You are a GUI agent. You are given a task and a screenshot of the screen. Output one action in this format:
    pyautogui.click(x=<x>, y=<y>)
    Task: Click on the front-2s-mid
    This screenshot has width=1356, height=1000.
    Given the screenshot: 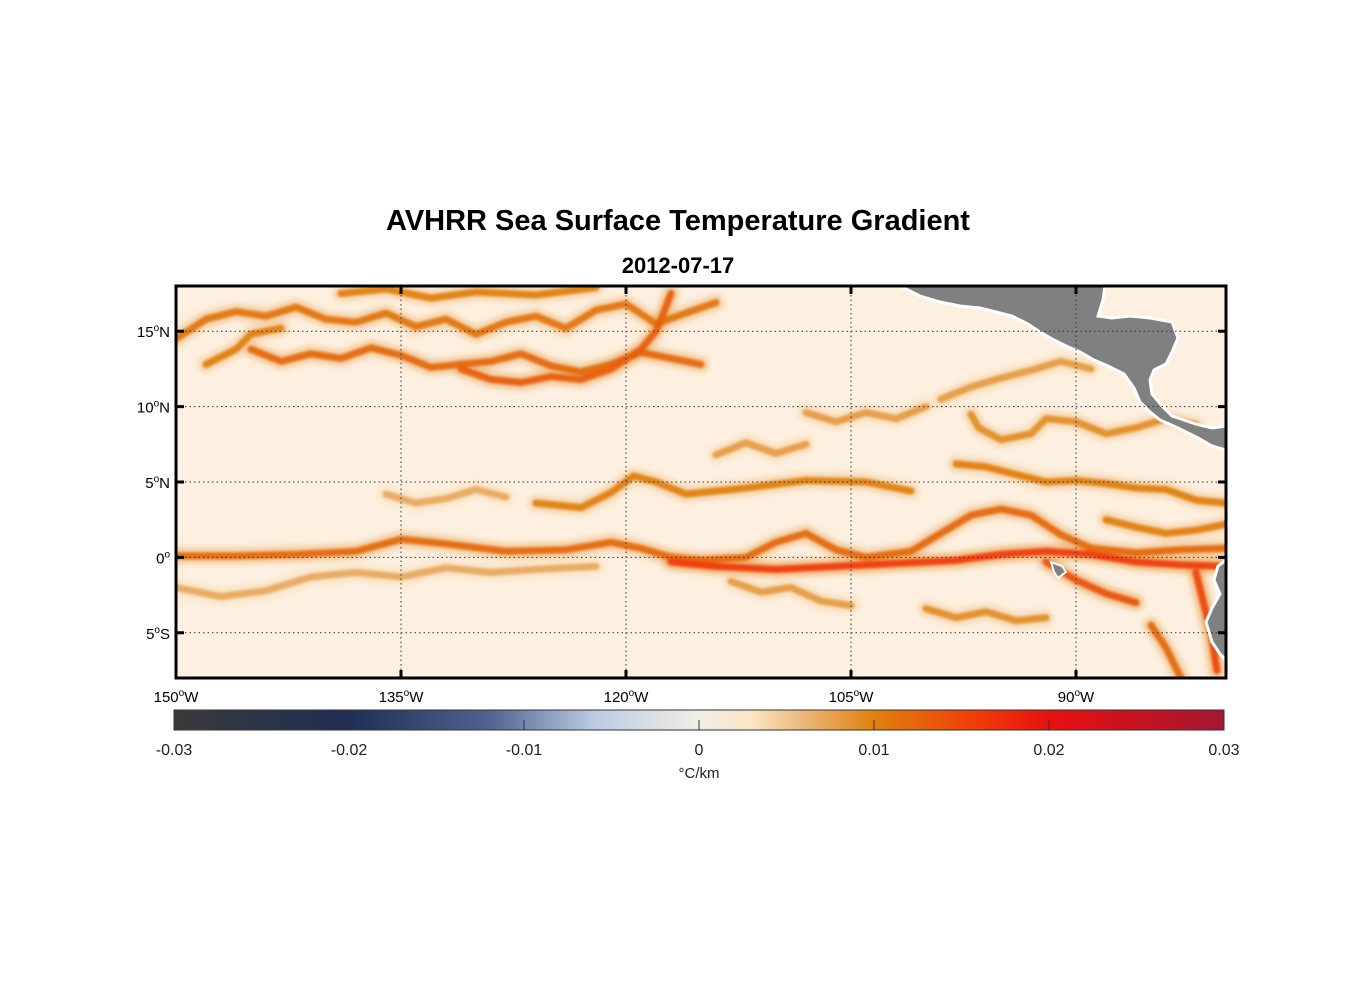 What is the action you would take?
    pyautogui.click(x=791, y=594)
    